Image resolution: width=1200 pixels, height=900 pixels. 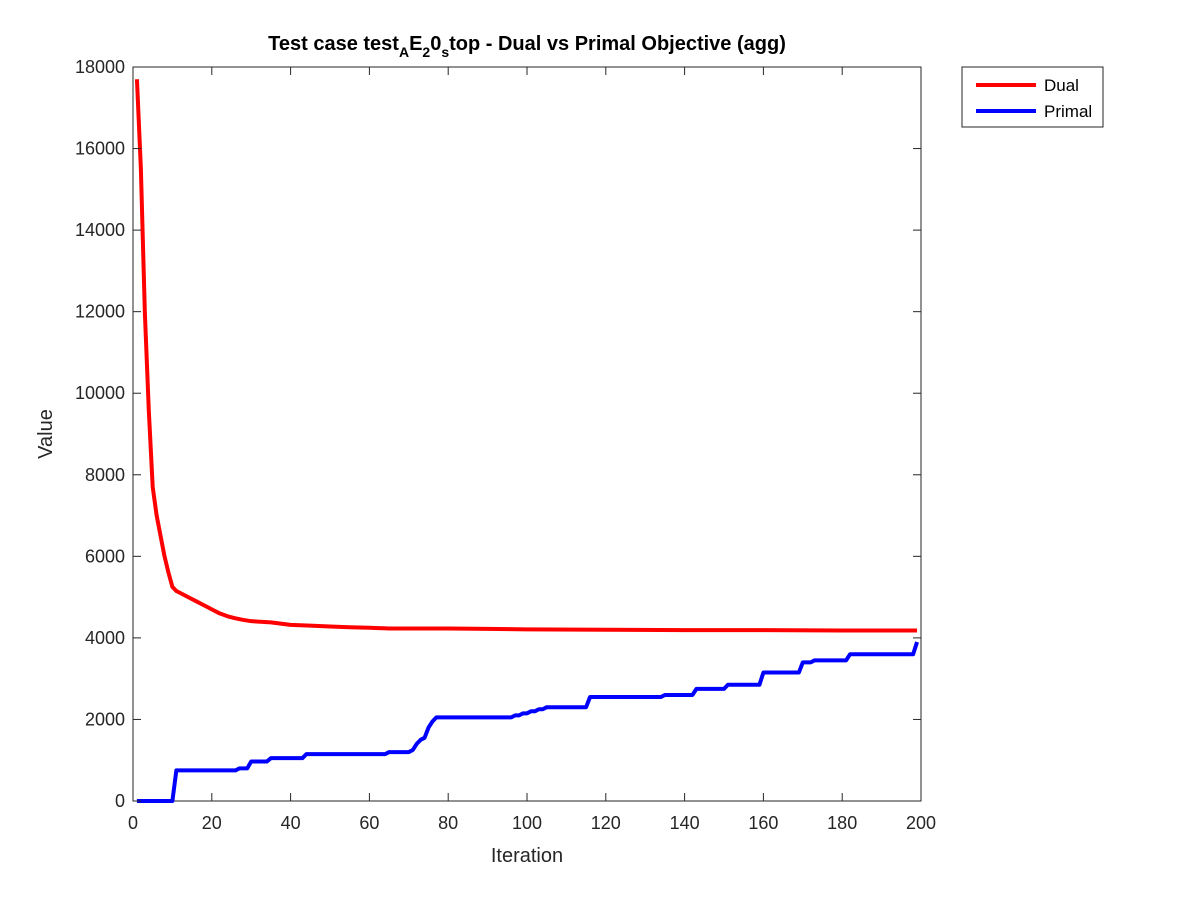 I want to click on chart-title-part: 0, so click(x=435, y=44).